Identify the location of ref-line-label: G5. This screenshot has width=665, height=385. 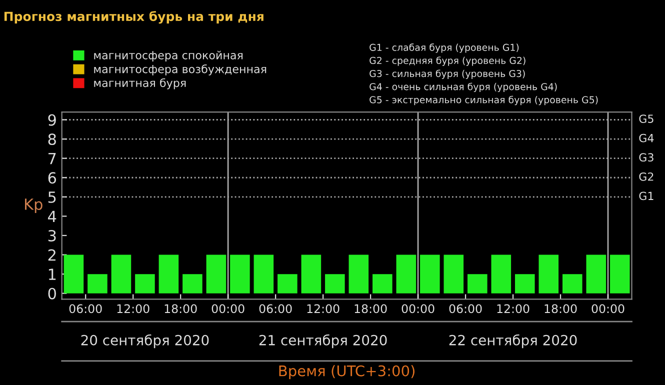
(646, 118).